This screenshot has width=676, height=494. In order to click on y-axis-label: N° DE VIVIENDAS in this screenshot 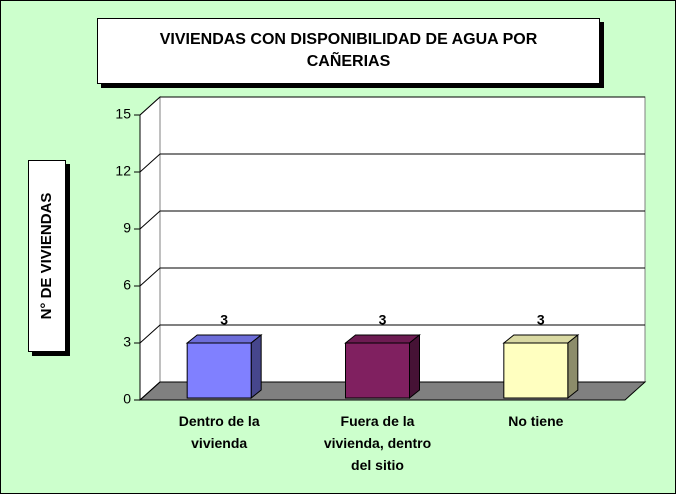, I will do `click(46, 256)`.